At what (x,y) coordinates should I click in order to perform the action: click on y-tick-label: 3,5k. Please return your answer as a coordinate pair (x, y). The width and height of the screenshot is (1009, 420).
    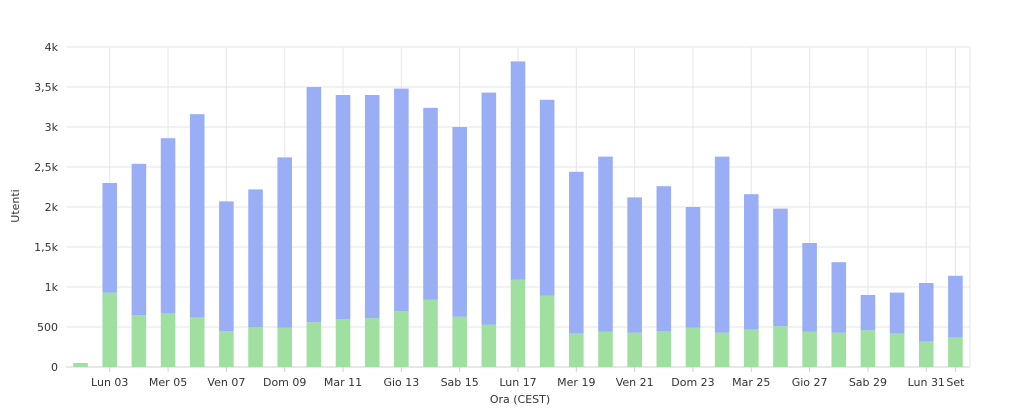
    Looking at the image, I should click on (46, 87).